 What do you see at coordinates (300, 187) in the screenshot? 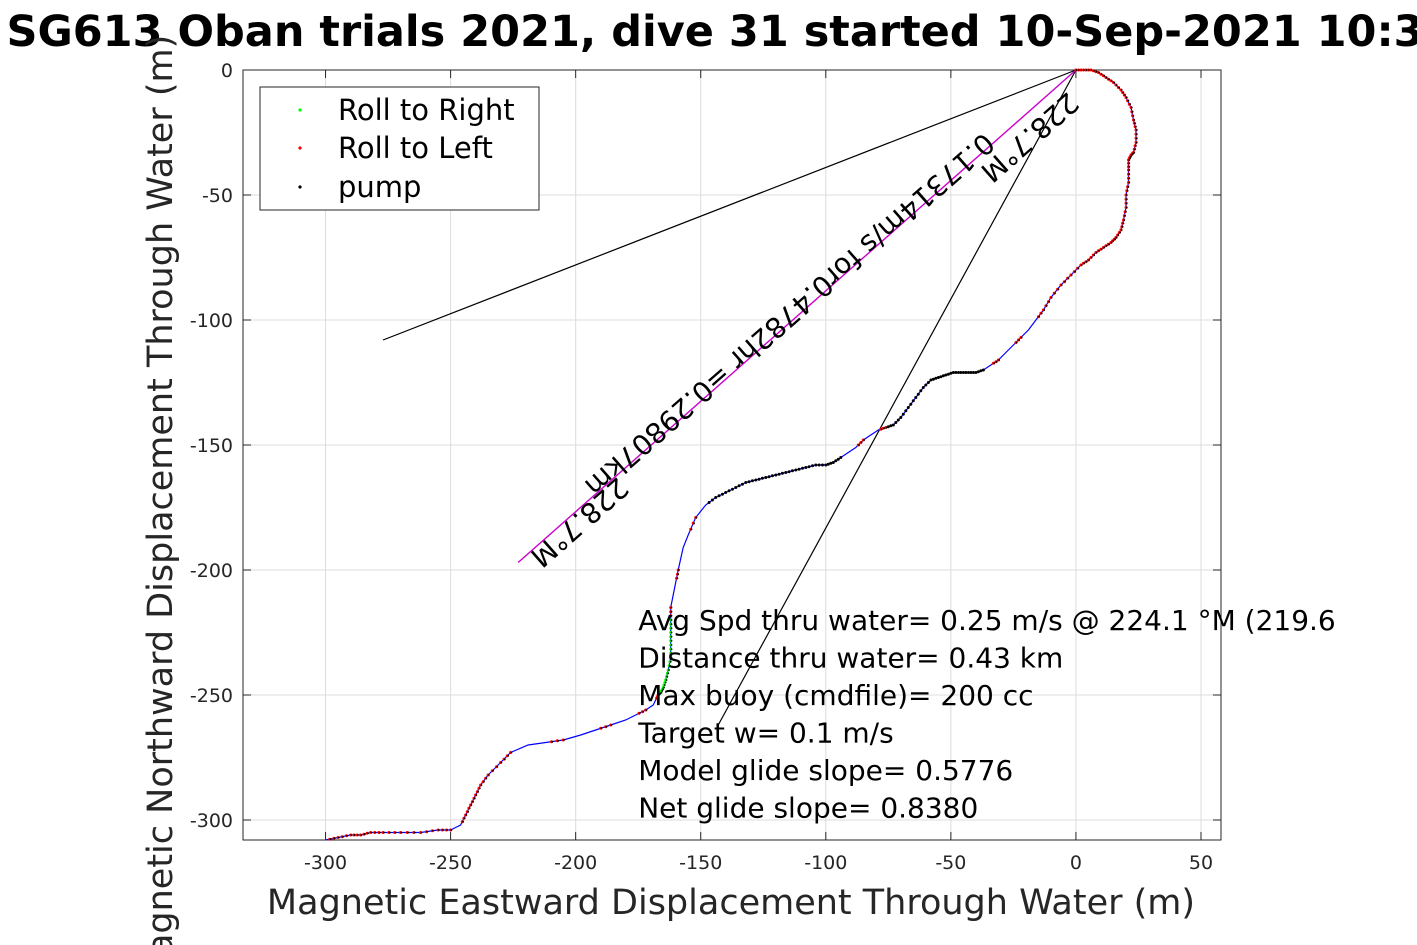
I see `legend-marker-pump` at bounding box center [300, 187].